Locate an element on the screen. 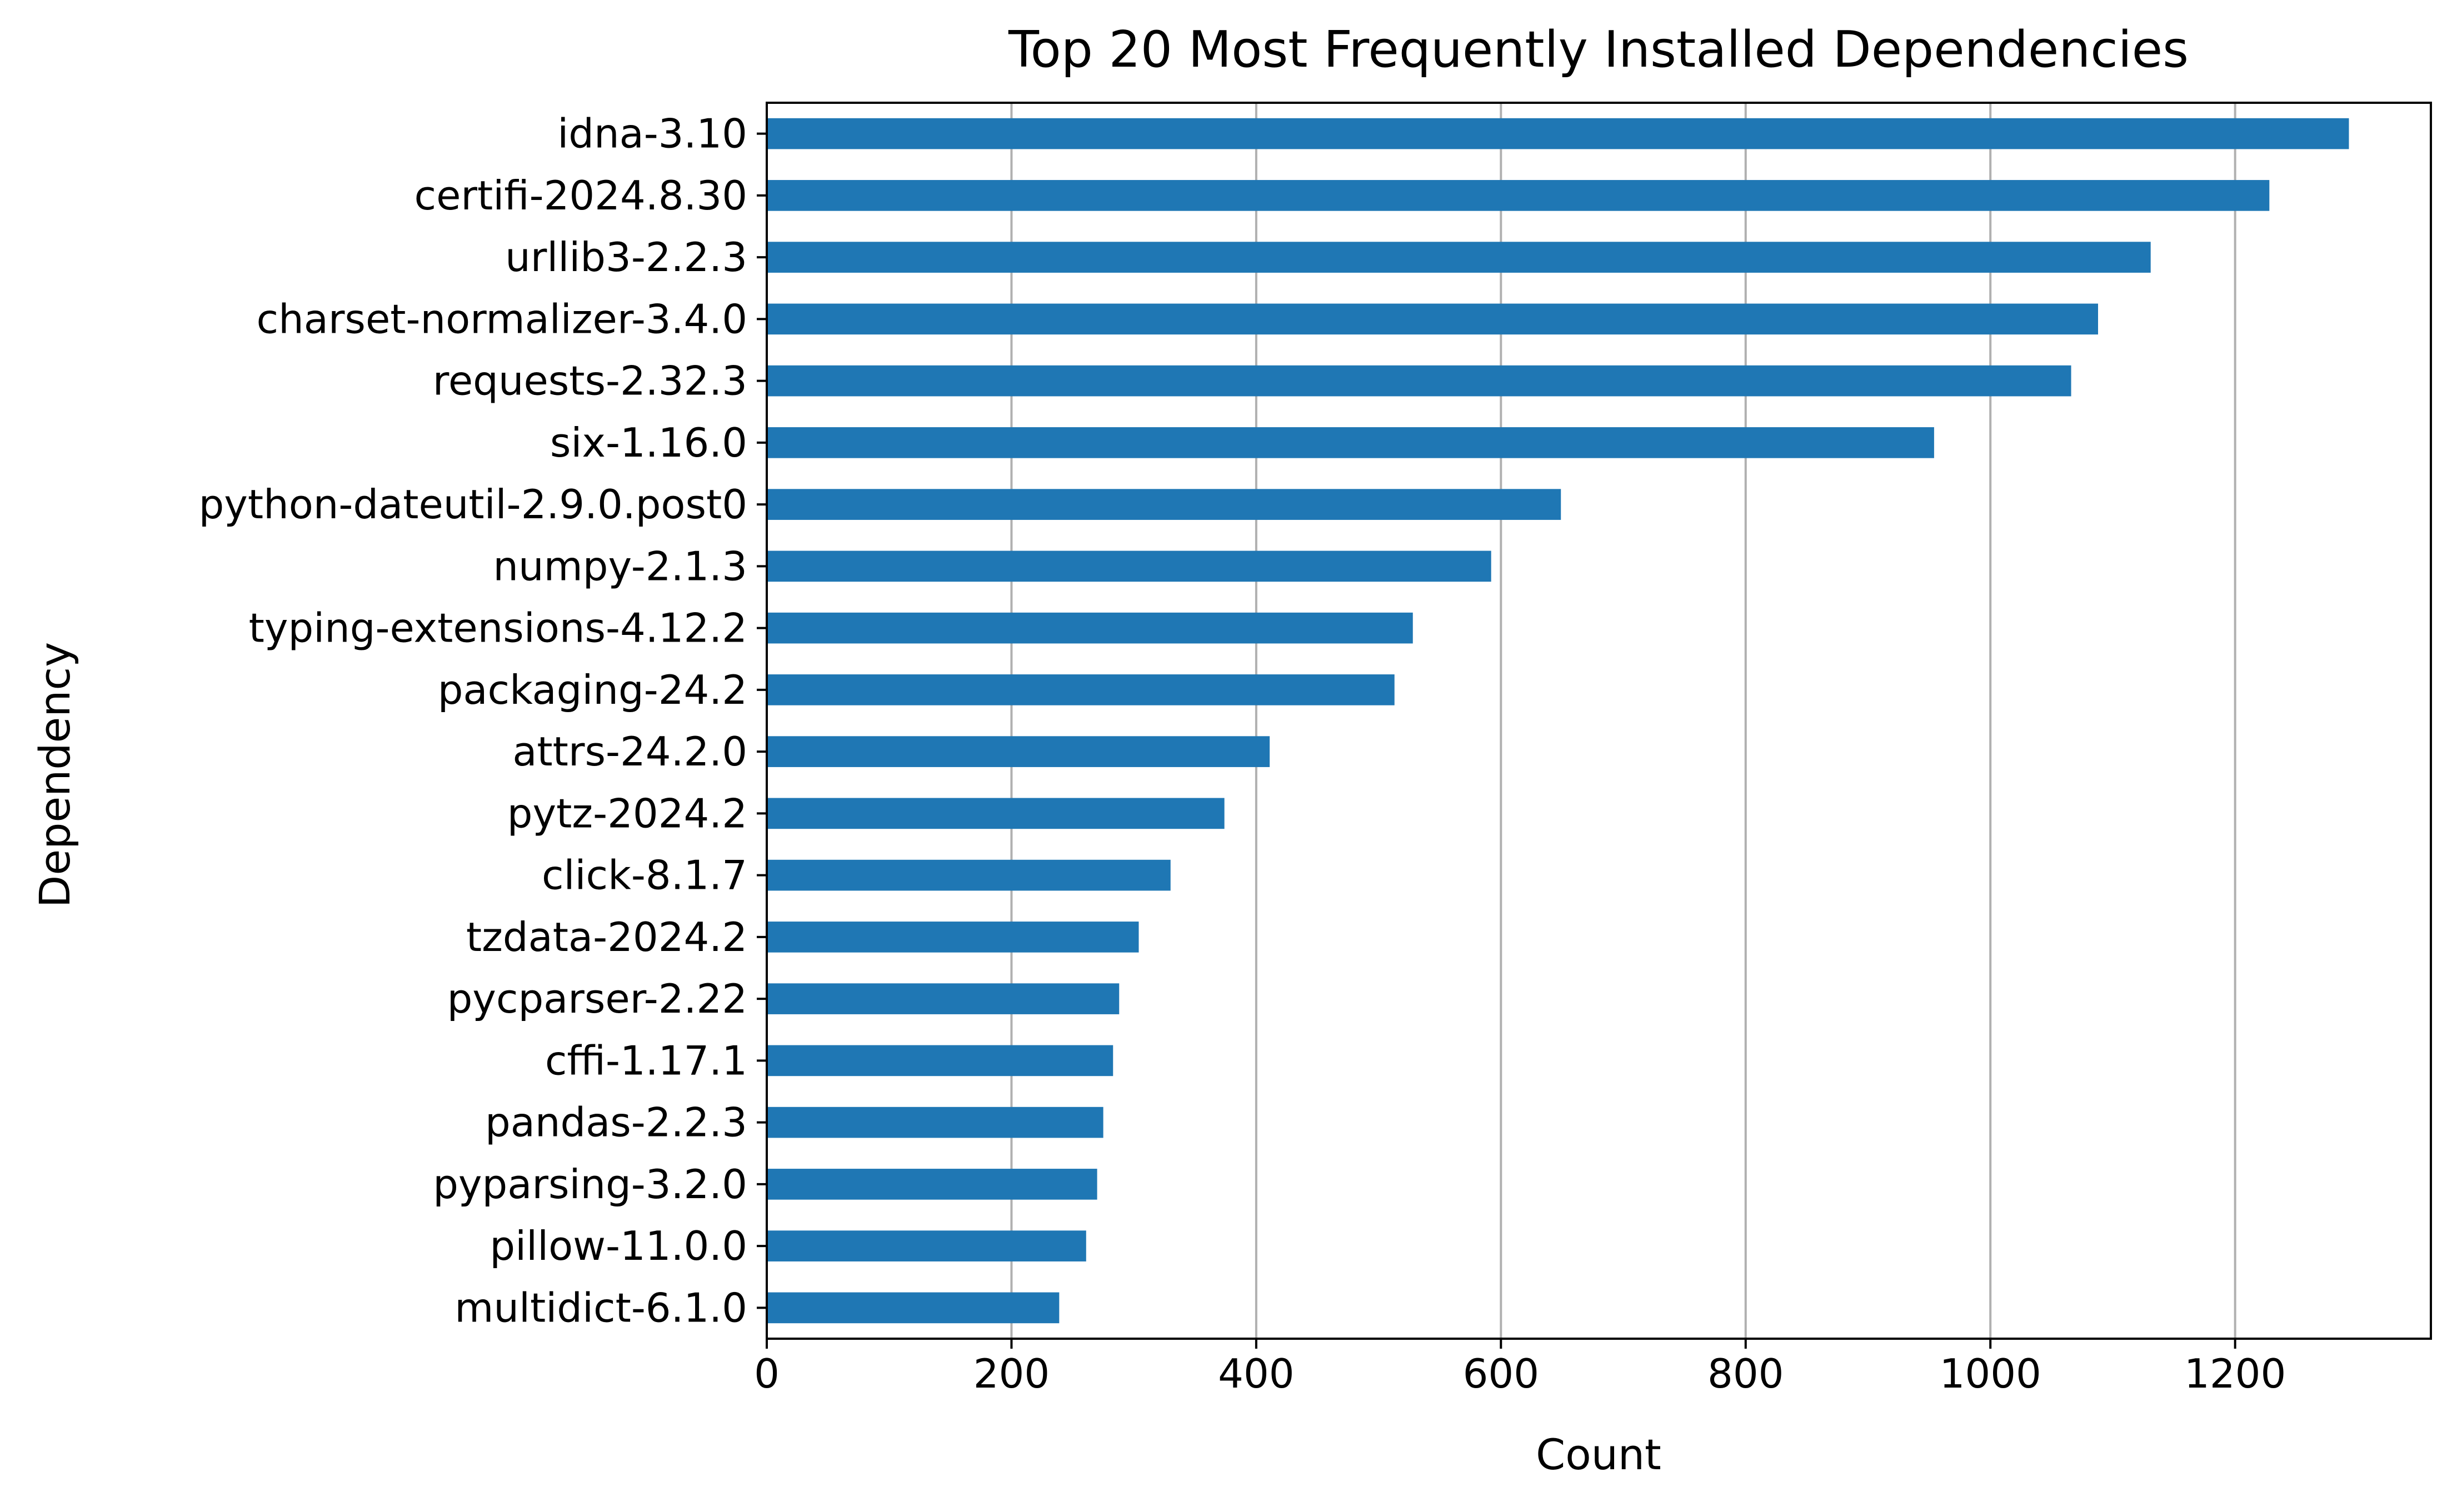 Image resolution: width=2452 pixels, height=1512 pixels. y-tick-label: certifi-2024.8.30 is located at coordinates (581, 195).